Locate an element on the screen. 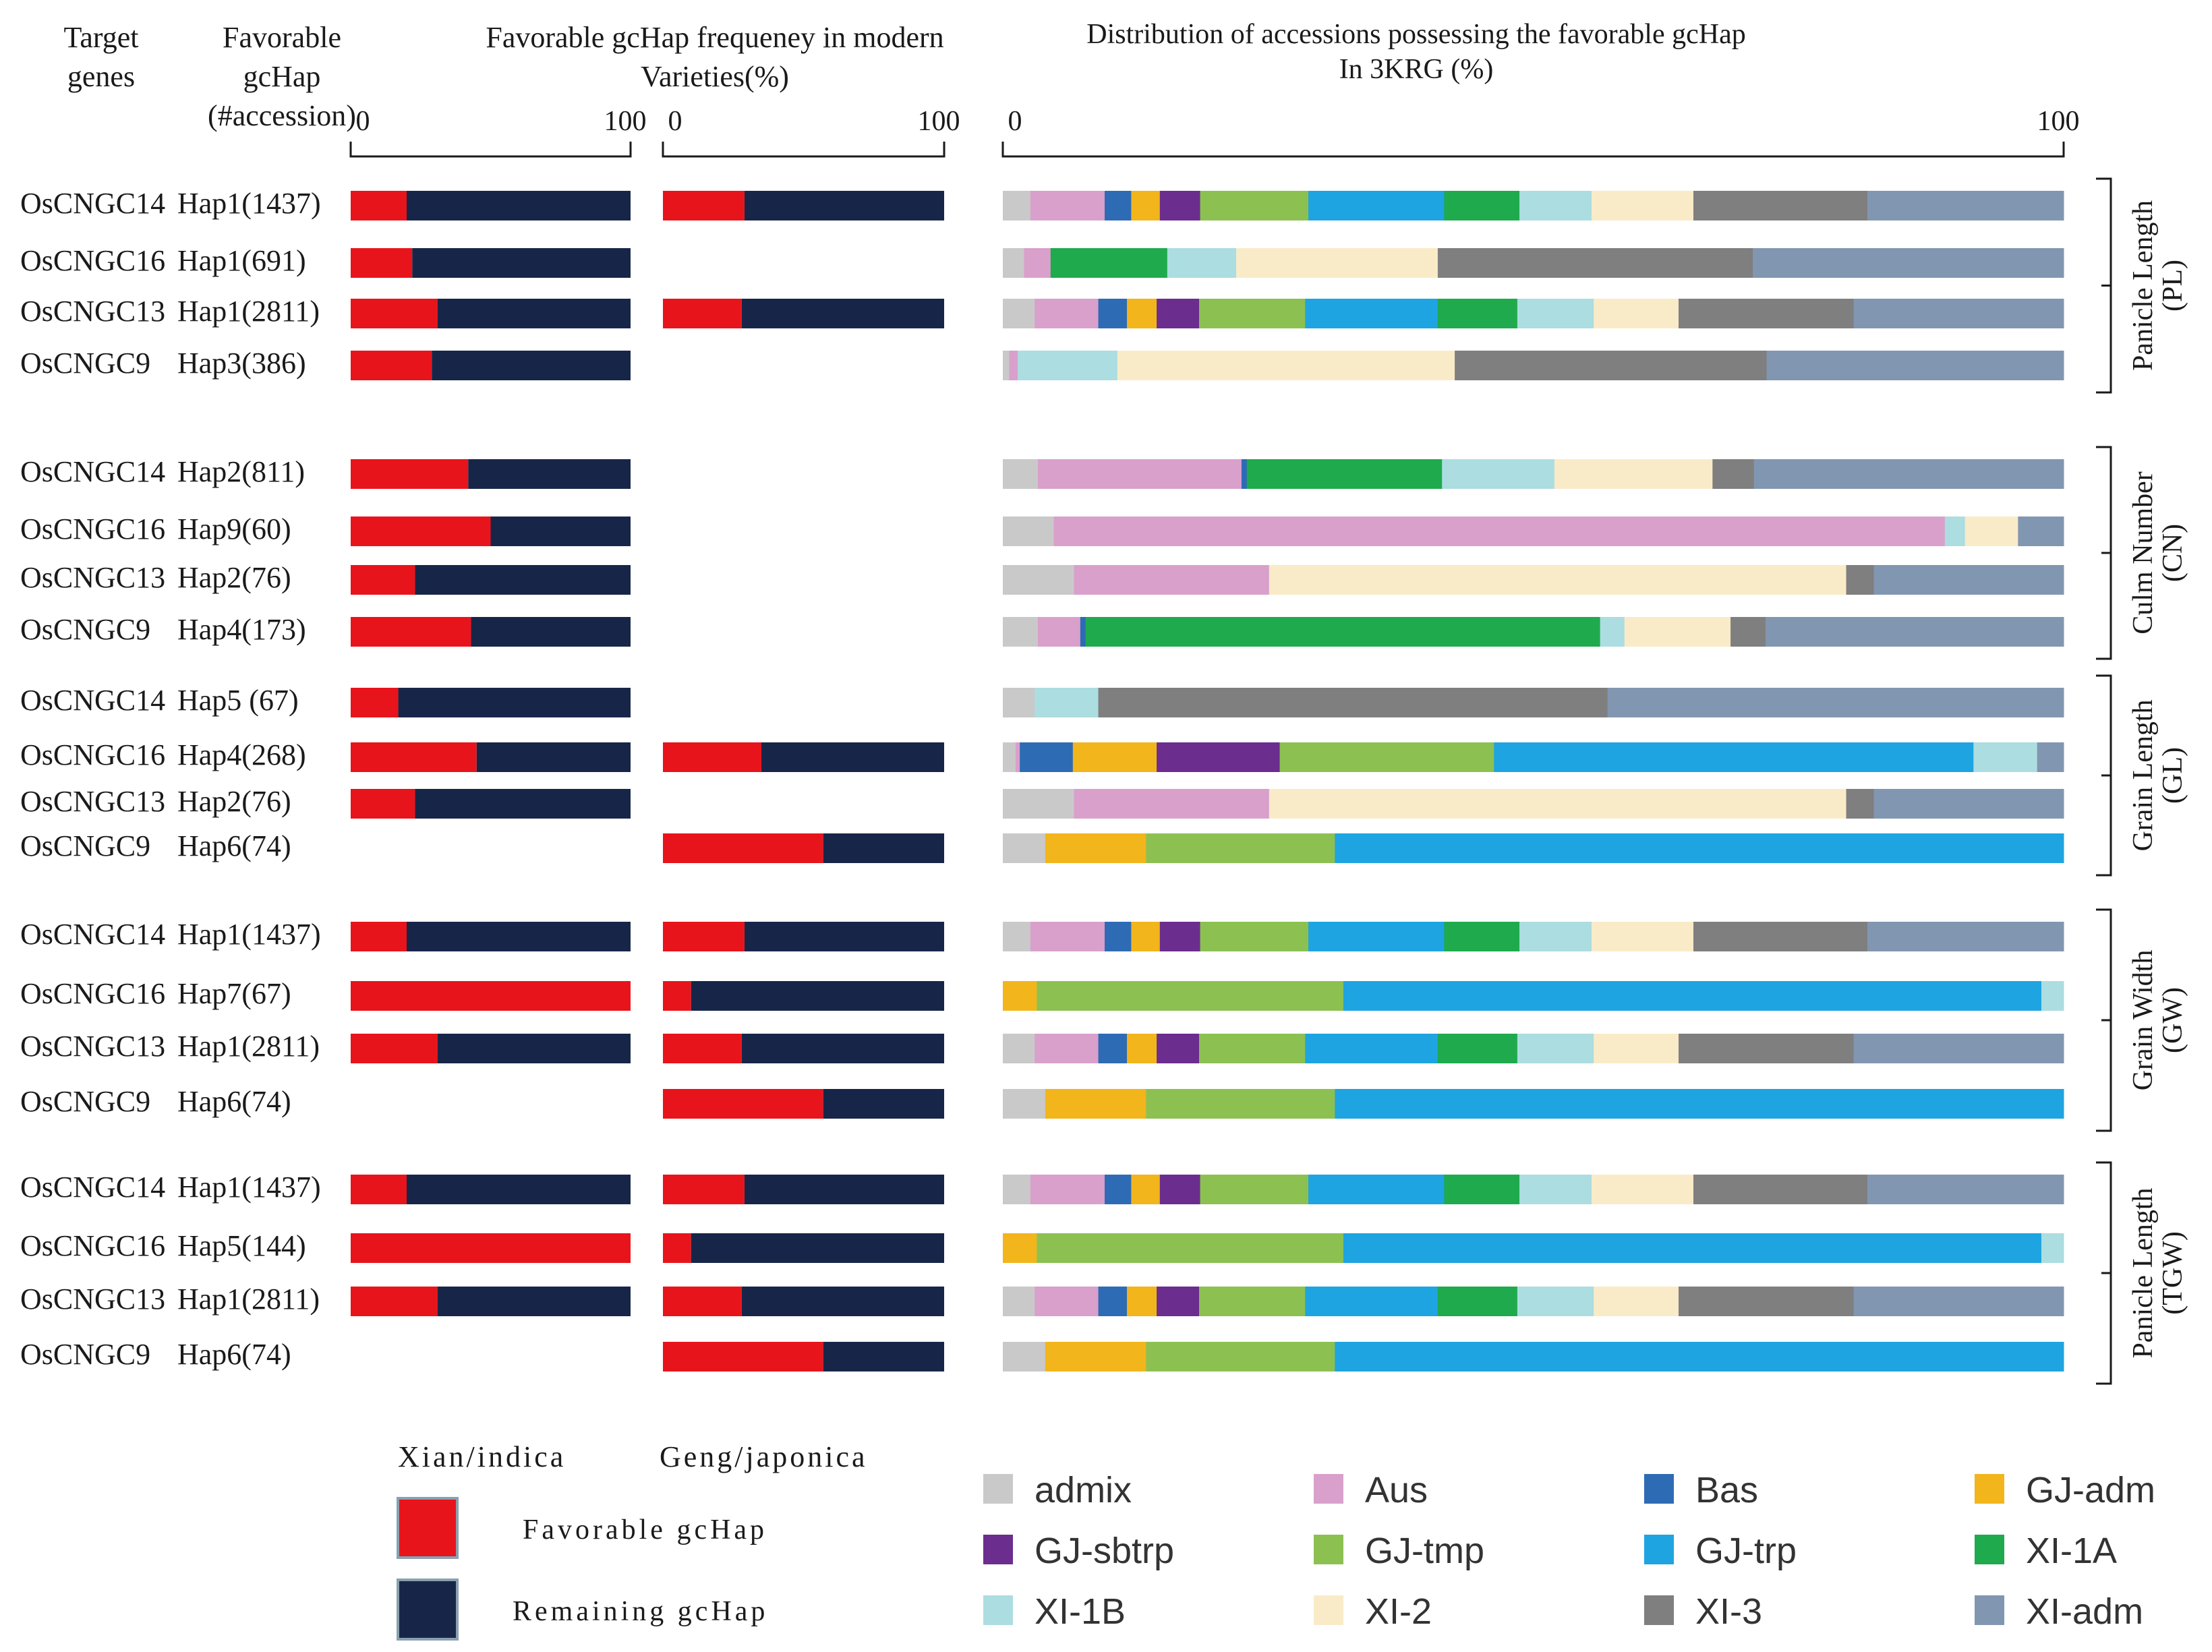  gene-label: OsCNGC13 is located at coordinates (92, 1046).